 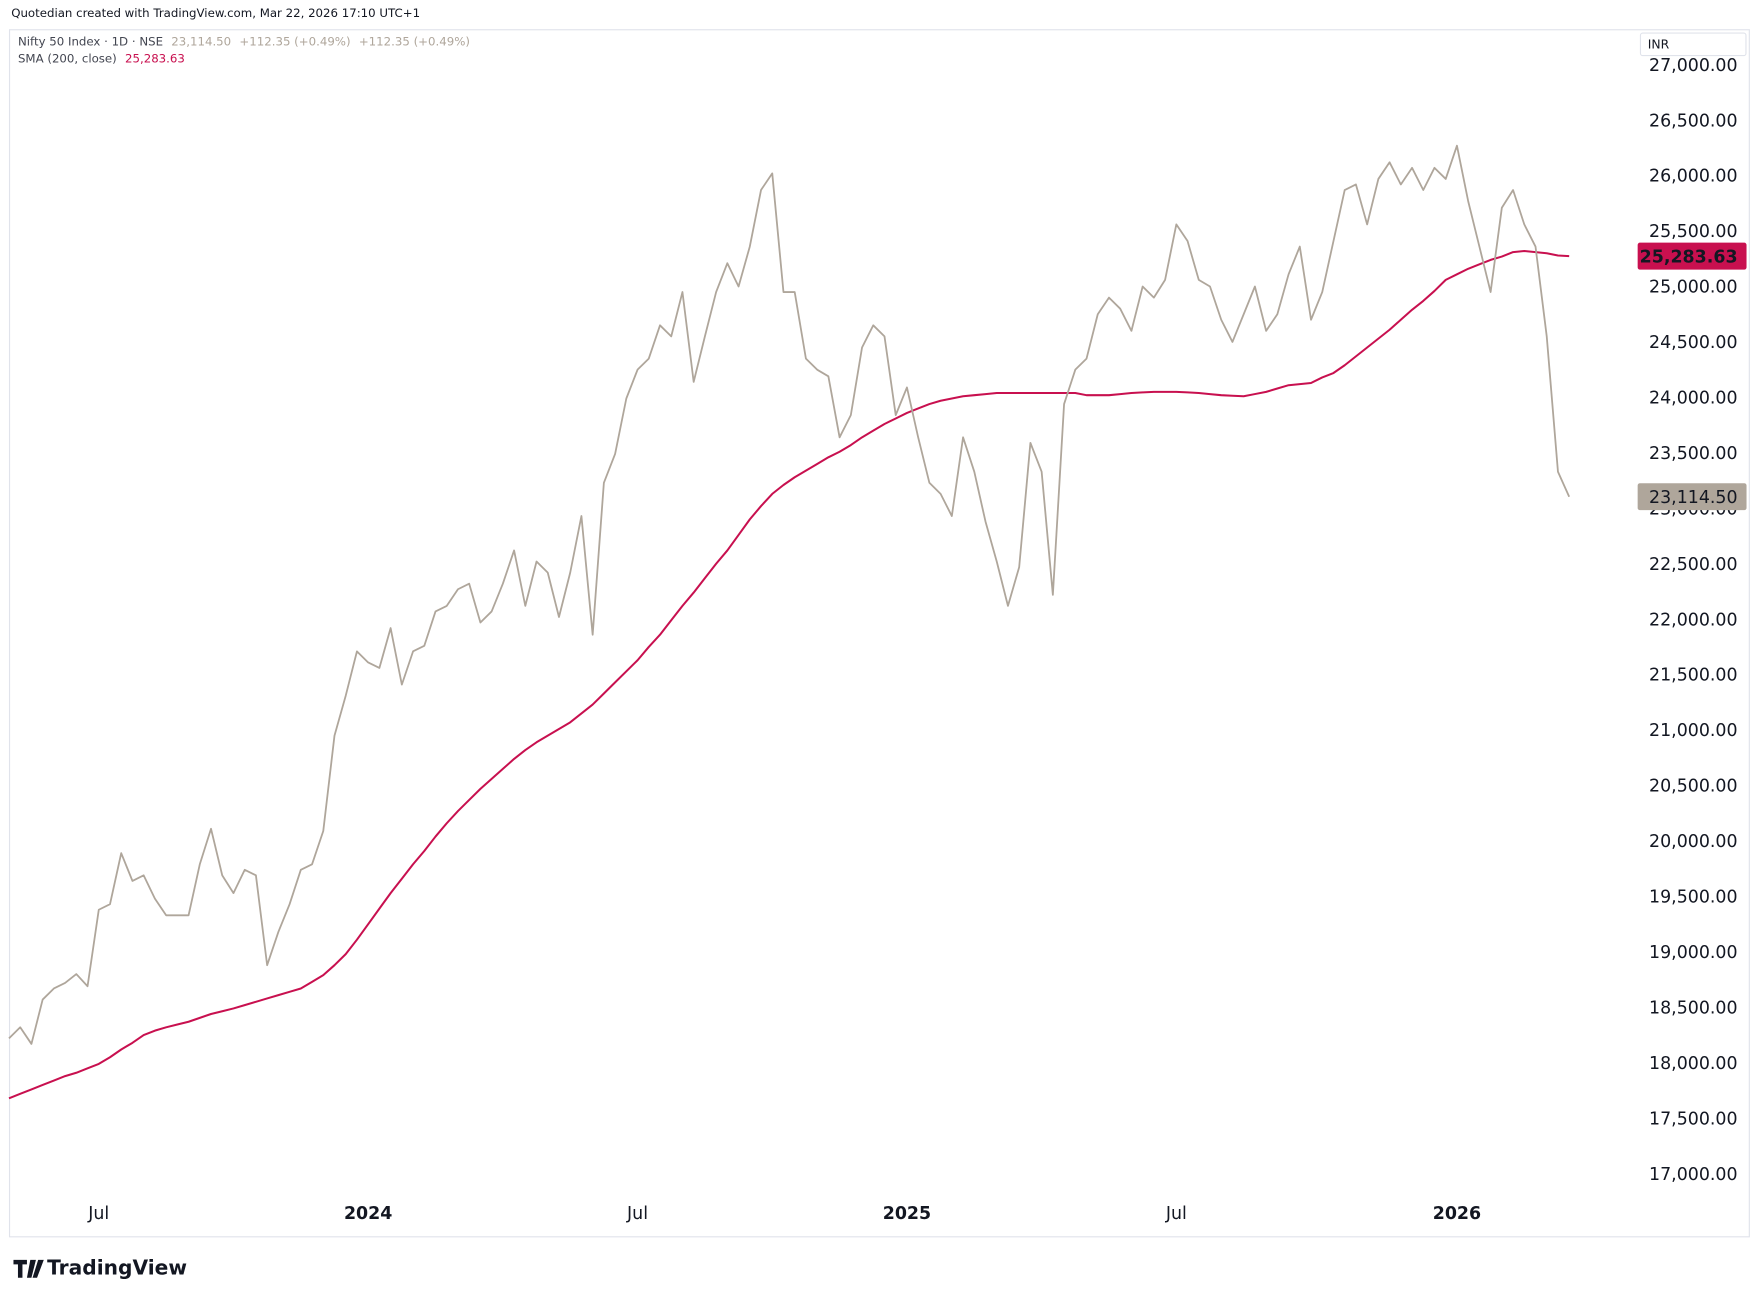 I want to click on y-tick-label: 20,500.00, so click(x=1693, y=787).